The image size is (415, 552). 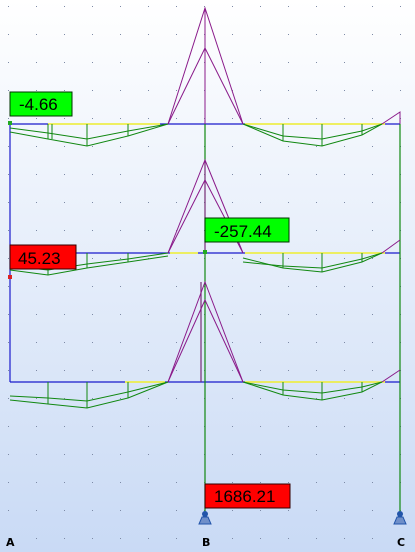 I want to click on result-value-1: -4.66, so click(x=38, y=104).